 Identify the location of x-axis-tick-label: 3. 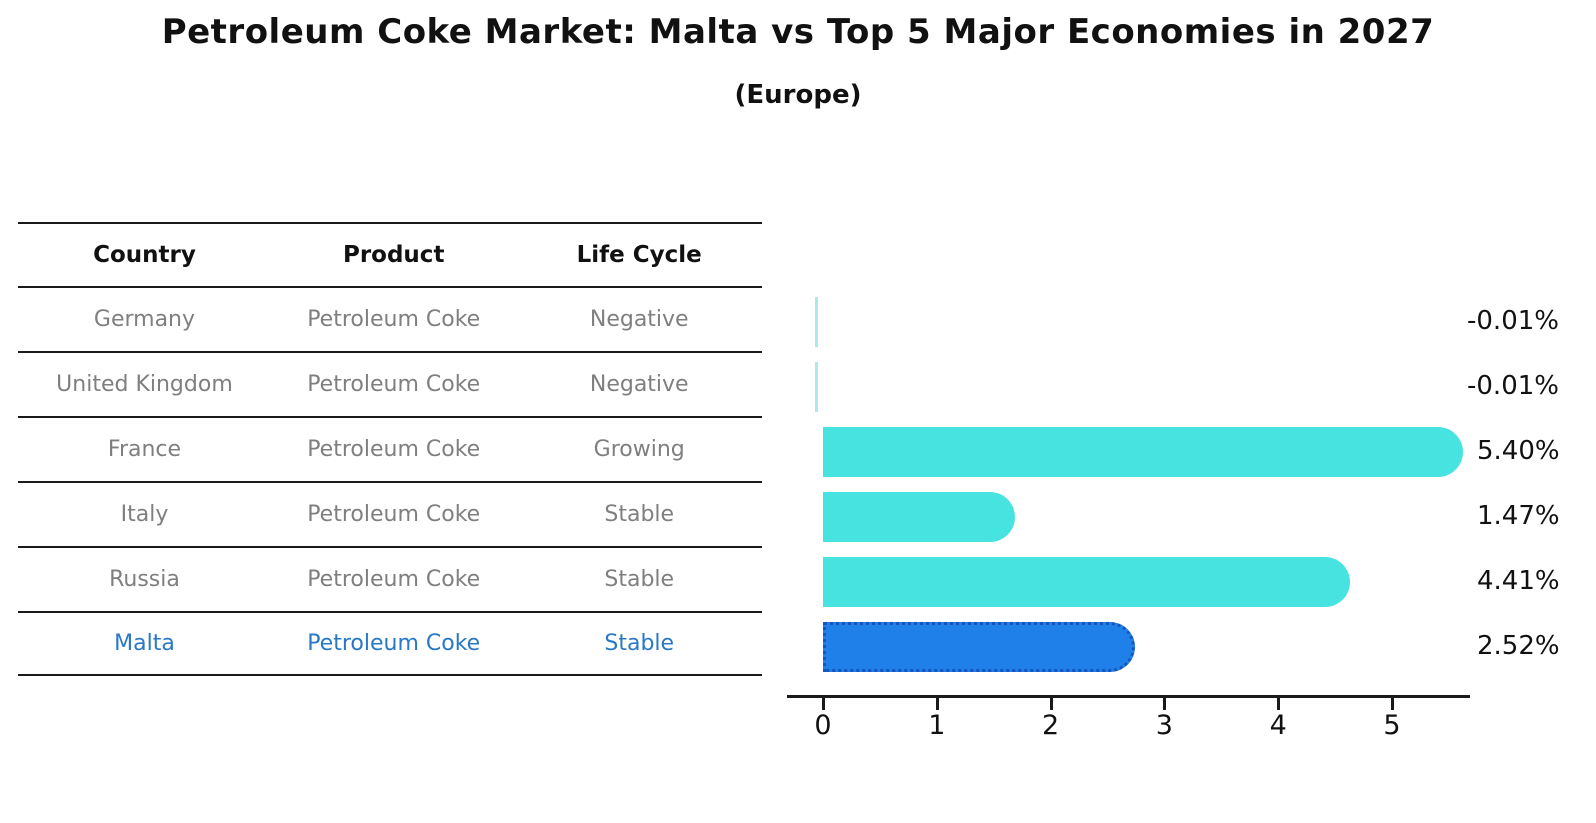
(1164, 725).